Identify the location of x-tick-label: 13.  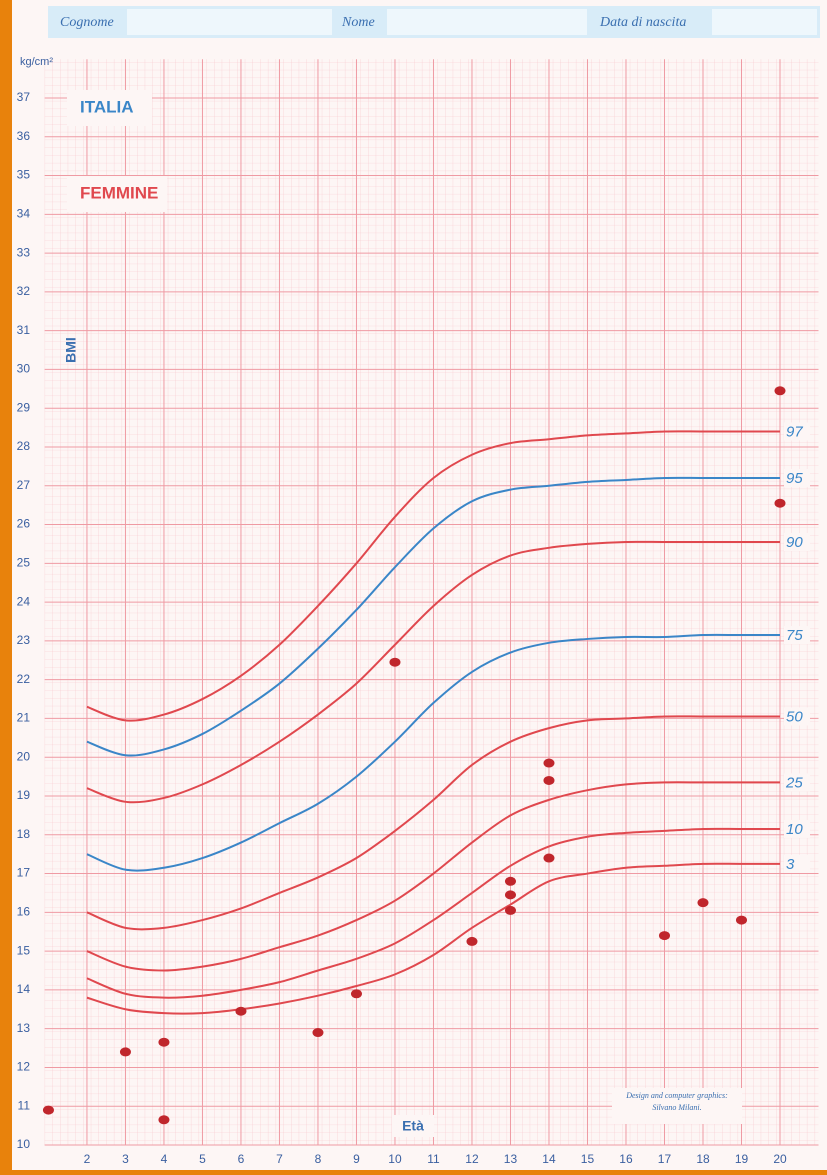
(511, 1159).